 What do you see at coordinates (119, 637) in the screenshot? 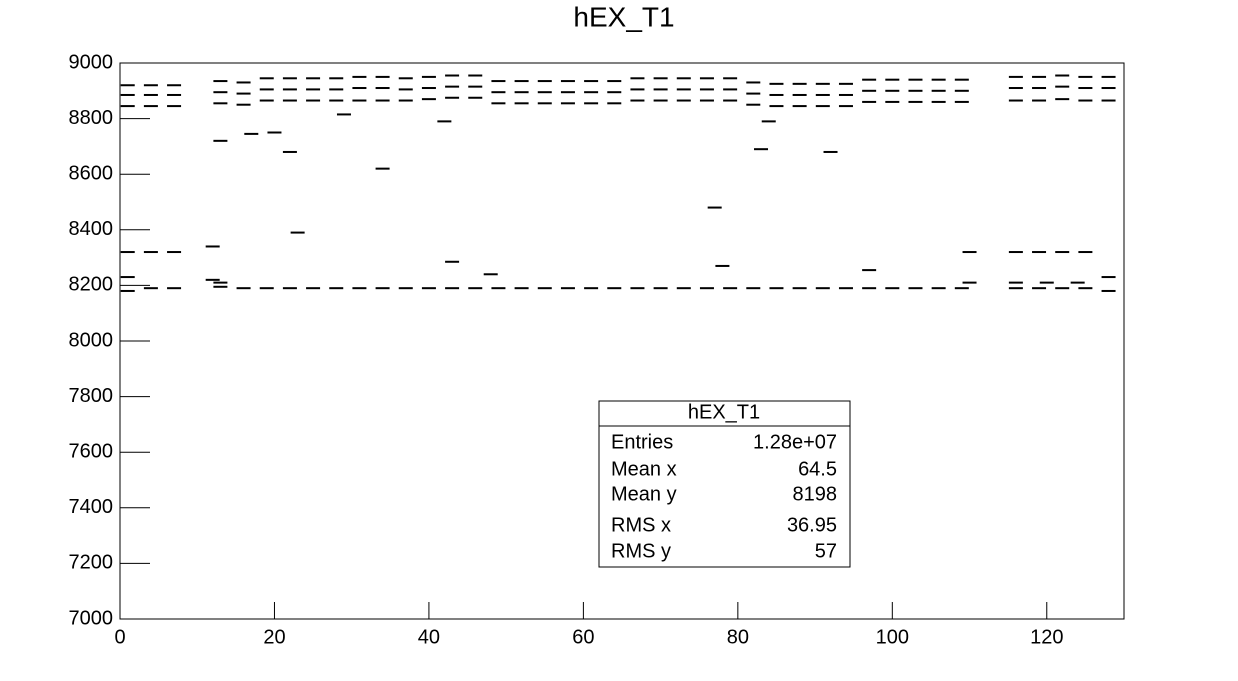
I see `x-tick-label: 0` at bounding box center [119, 637].